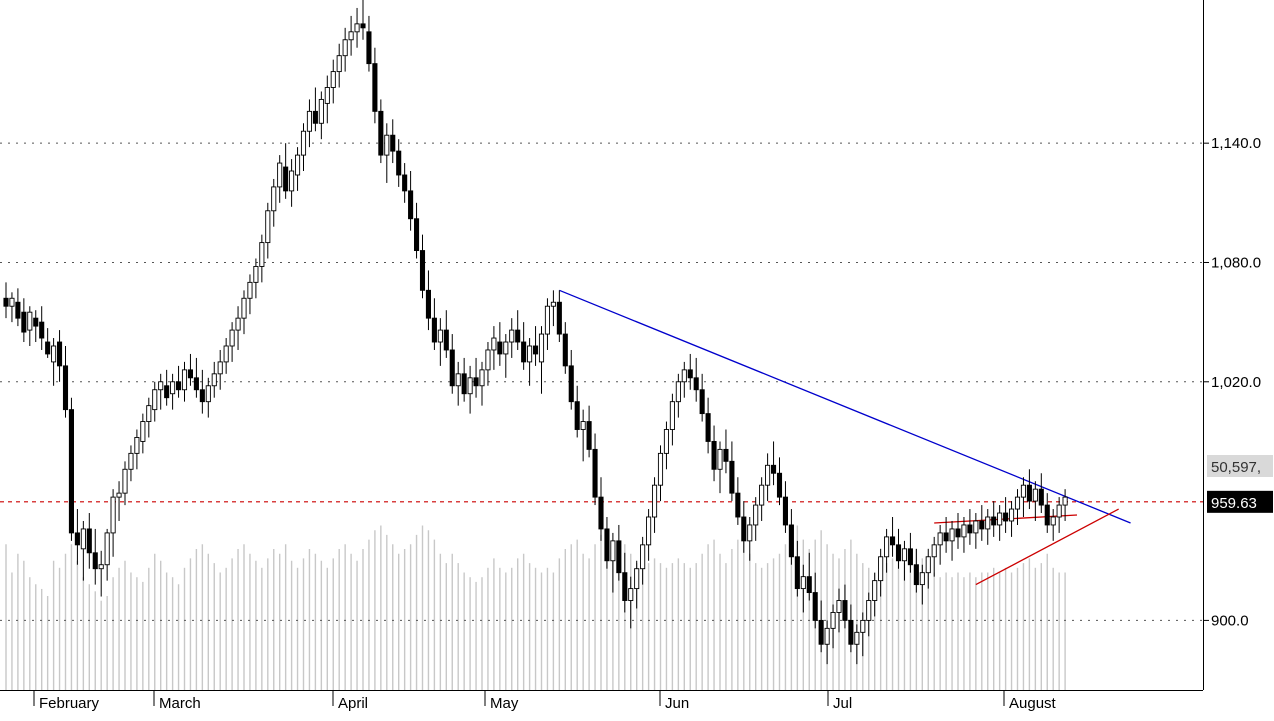  Describe the element at coordinates (353, 703) in the screenshot. I see `x-tick-label: April` at that location.